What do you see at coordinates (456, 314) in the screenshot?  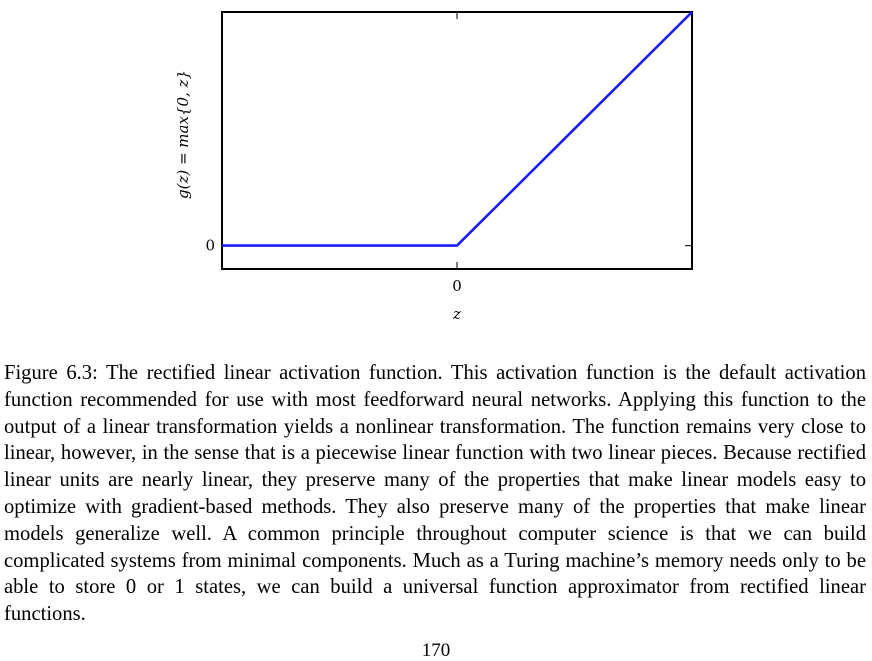 I see `x-axis-label: z` at bounding box center [456, 314].